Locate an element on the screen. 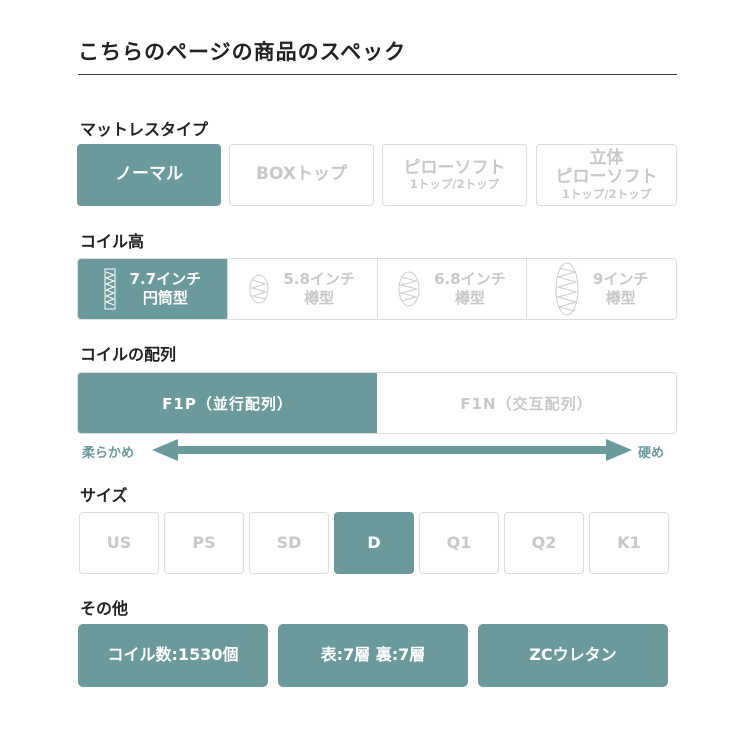 The height and width of the screenshot is (740, 740). option-pillow-soft: ピローソフト 1トップ/2トップ is located at coordinates (454, 175).